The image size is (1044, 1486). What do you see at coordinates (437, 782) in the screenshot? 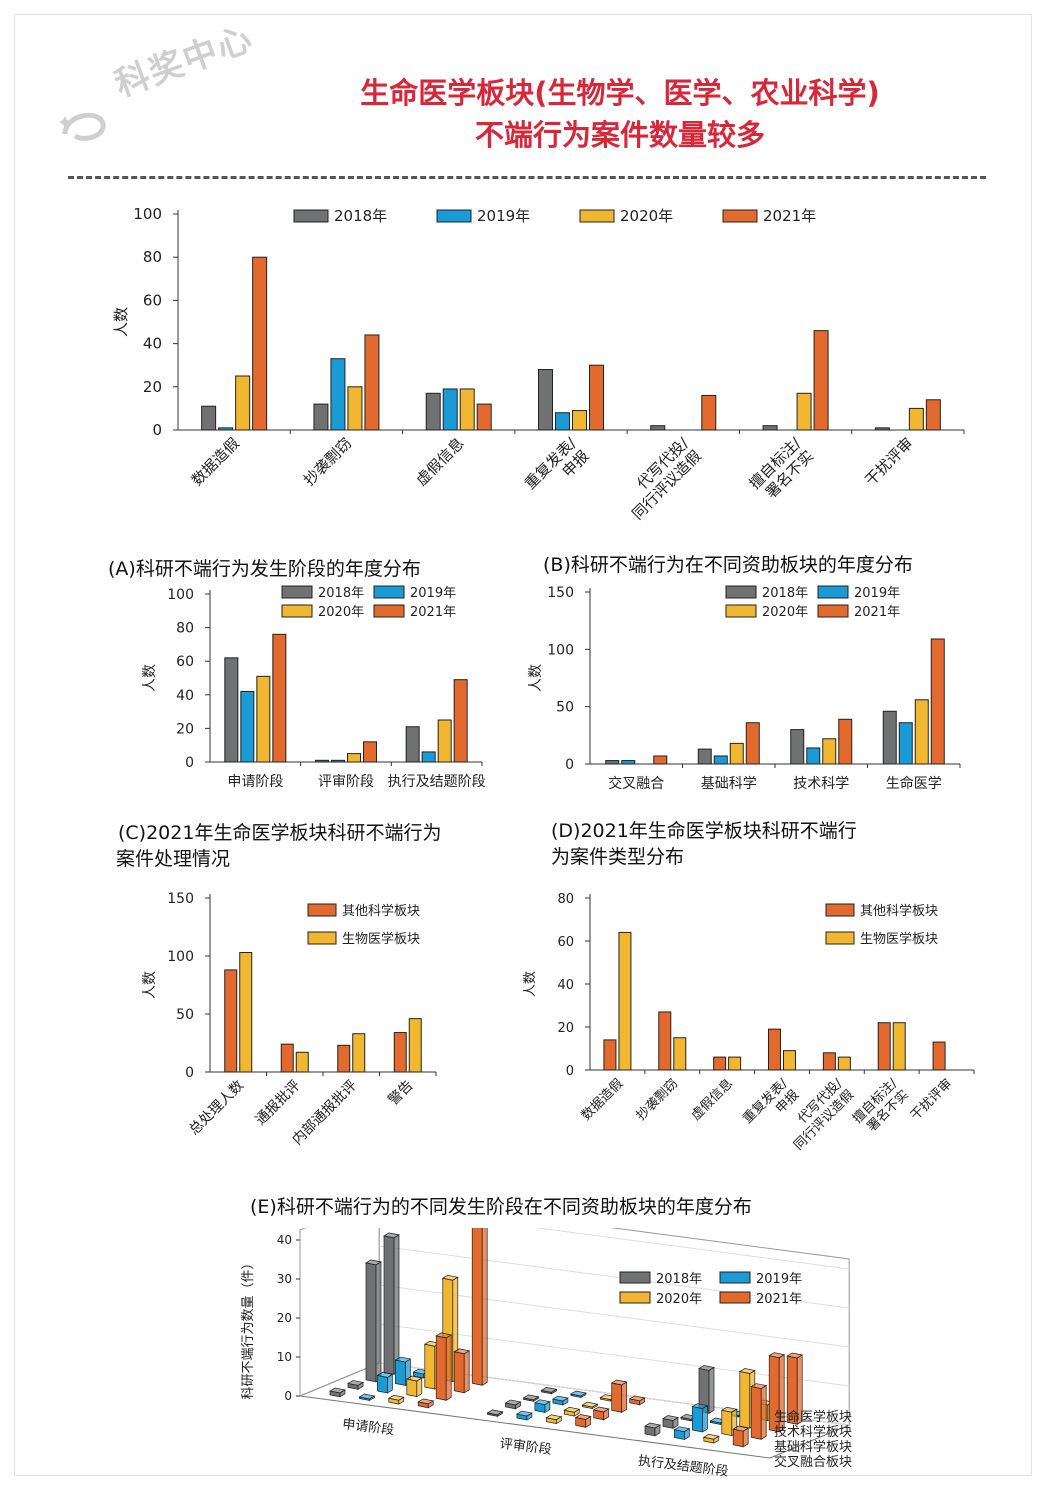
I see `x-tick-label: 执行及结题阶段` at bounding box center [437, 782].